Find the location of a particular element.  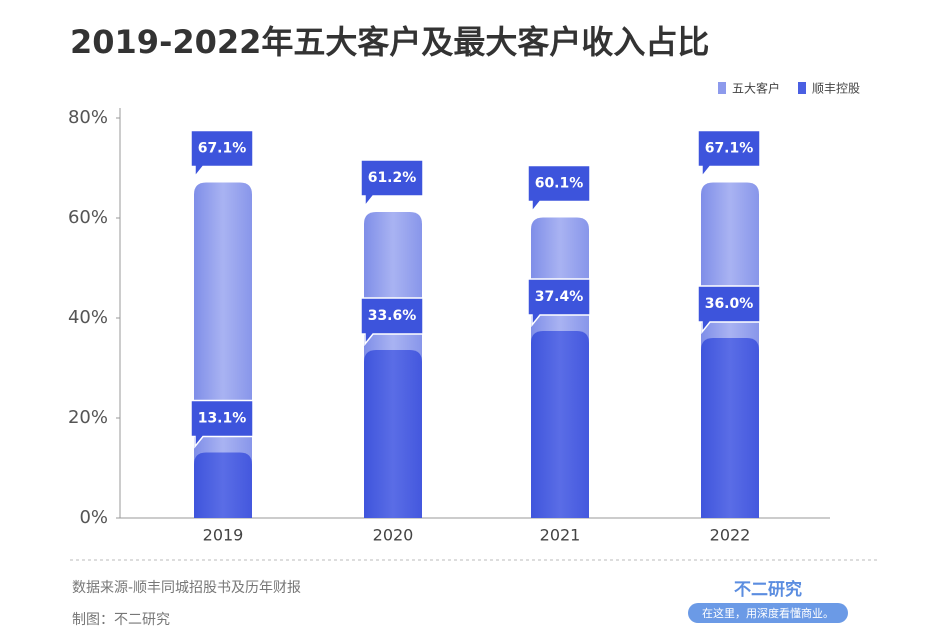

data-label: 60.1% is located at coordinates (559, 184).